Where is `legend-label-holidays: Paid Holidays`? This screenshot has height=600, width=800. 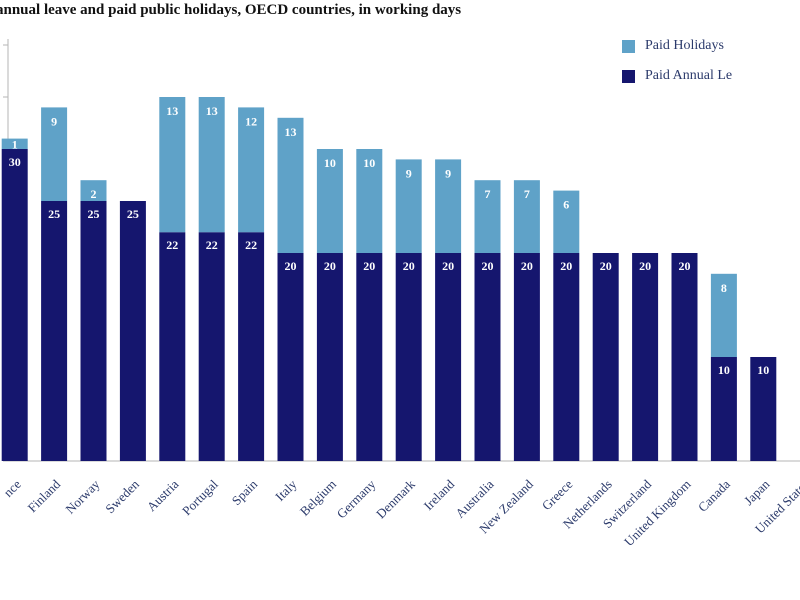
legend-label-holidays: Paid Holidays is located at coordinates (684, 45).